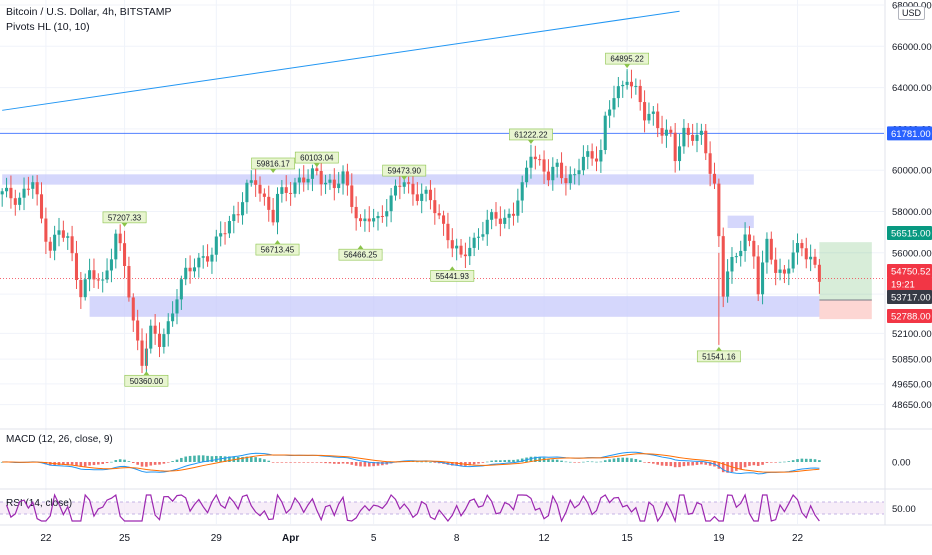 The height and width of the screenshot is (555, 932). Describe the element at coordinates (845, 309) in the screenshot. I see `position-stop-area` at that location.